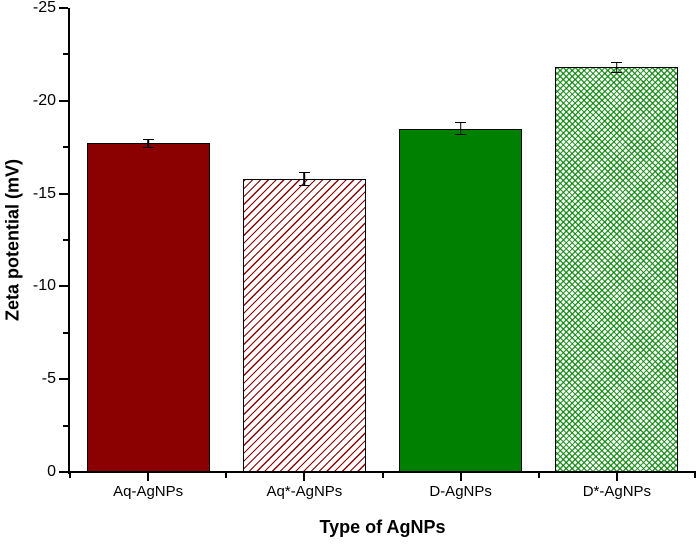 This screenshot has height=544, width=700. Describe the element at coordinates (44, 8) in the screenshot. I see `y-tick-label: -25` at that location.